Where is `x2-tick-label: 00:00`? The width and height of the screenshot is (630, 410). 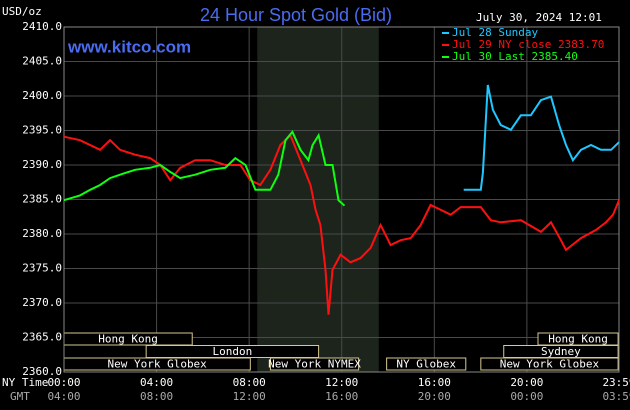
x2-tick-label: 00:00 is located at coordinates (526, 396).